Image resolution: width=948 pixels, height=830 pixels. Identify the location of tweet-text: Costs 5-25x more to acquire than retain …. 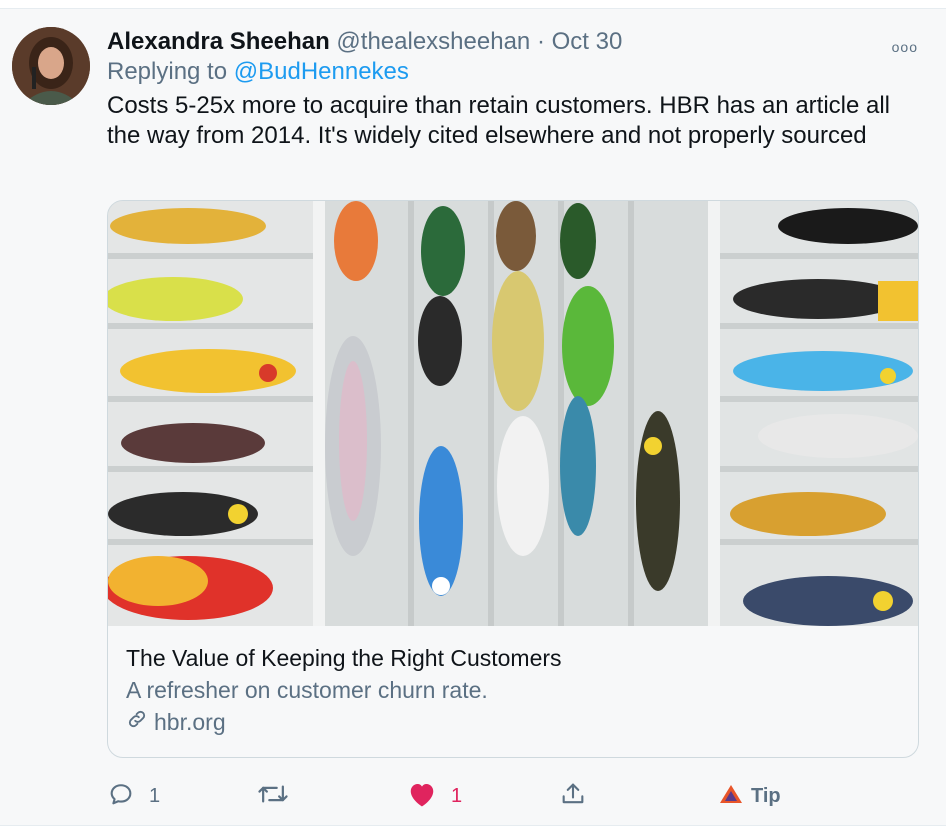
(499, 120).